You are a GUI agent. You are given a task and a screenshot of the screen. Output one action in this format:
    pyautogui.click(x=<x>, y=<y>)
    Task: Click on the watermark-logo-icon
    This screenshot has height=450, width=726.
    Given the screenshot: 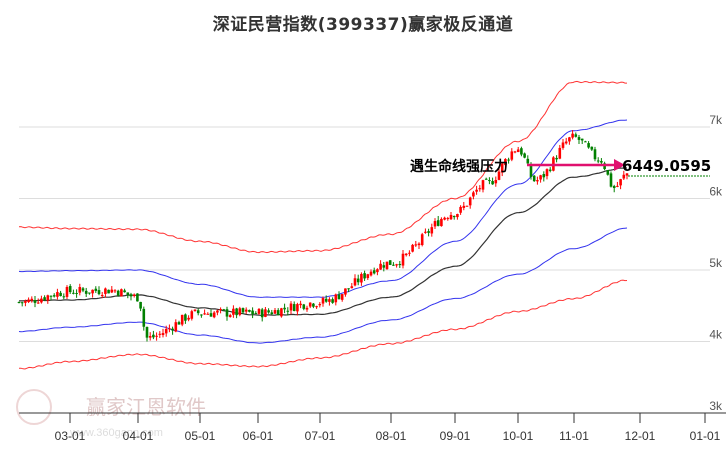 What is the action you would take?
    pyautogui.click(x=34, y=407)
    